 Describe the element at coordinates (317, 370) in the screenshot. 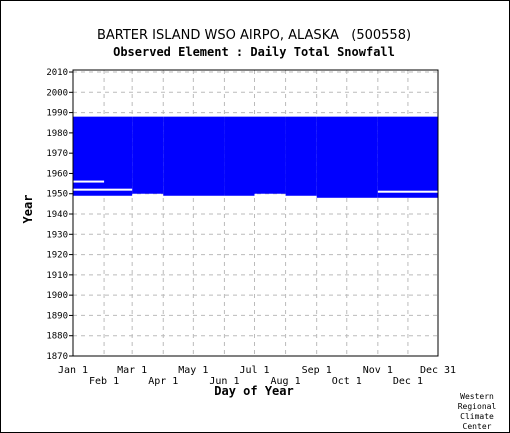

I see `x-tick-label: Sep 1` at that location.